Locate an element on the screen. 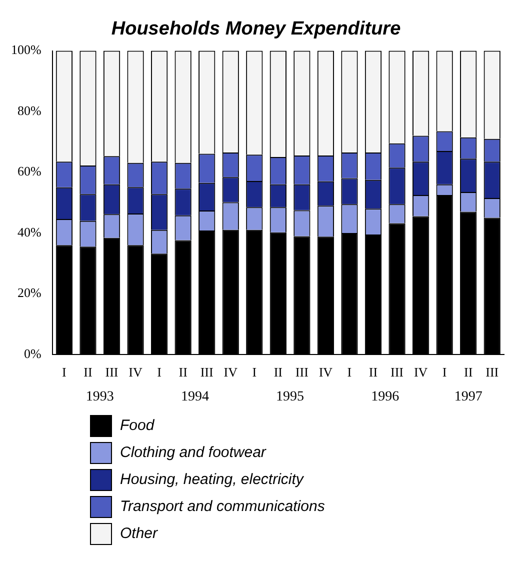  legend-label: Food is located at coordinates (137, 425).